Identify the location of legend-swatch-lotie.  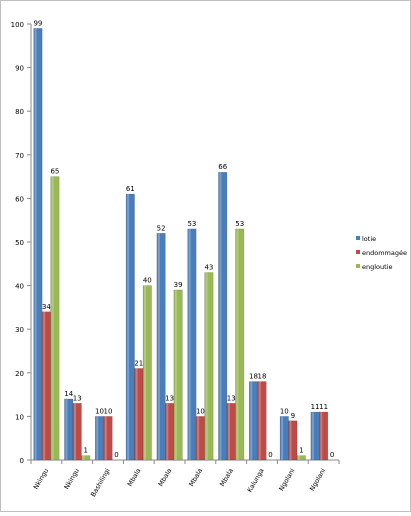
(358, 238).